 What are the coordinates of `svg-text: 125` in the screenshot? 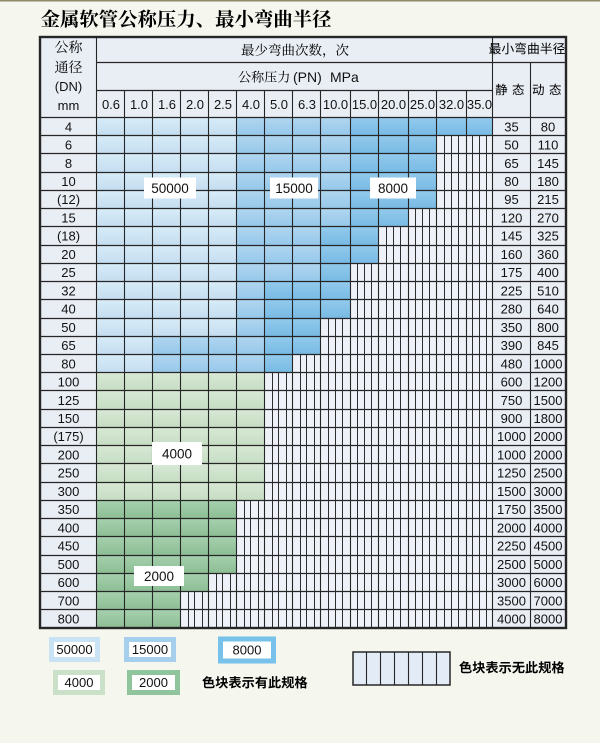 It's located at (69, 400).